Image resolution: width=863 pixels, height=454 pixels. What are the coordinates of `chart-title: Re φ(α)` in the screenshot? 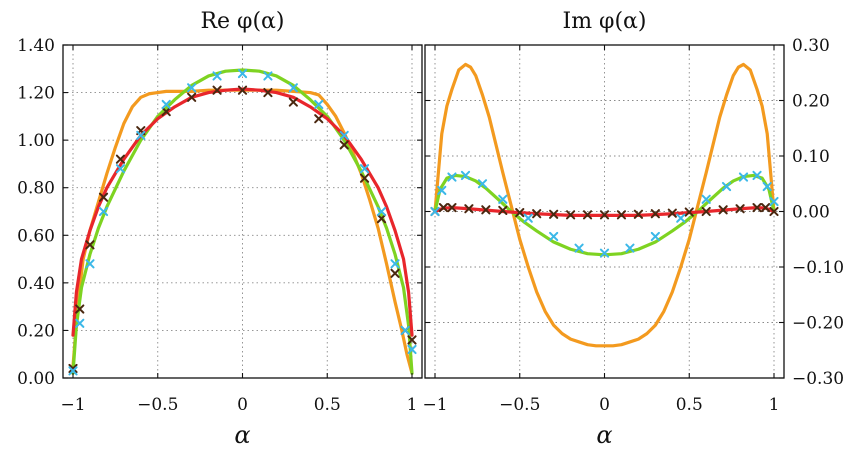 It's located at (242, 21).